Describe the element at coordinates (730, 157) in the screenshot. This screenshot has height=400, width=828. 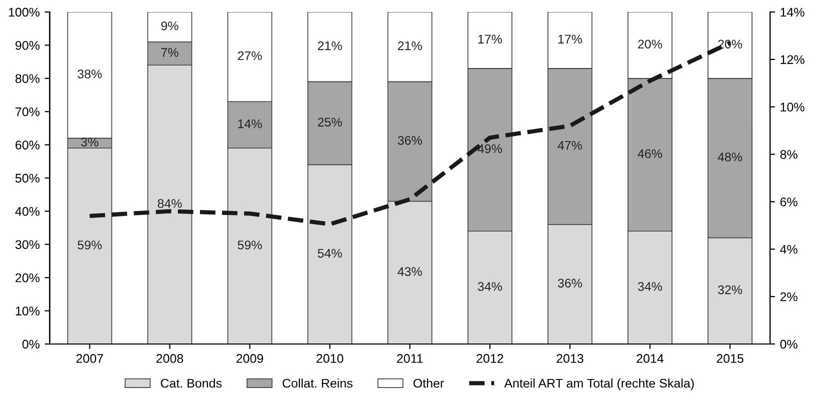
I see `data-label: 48%` at that location.